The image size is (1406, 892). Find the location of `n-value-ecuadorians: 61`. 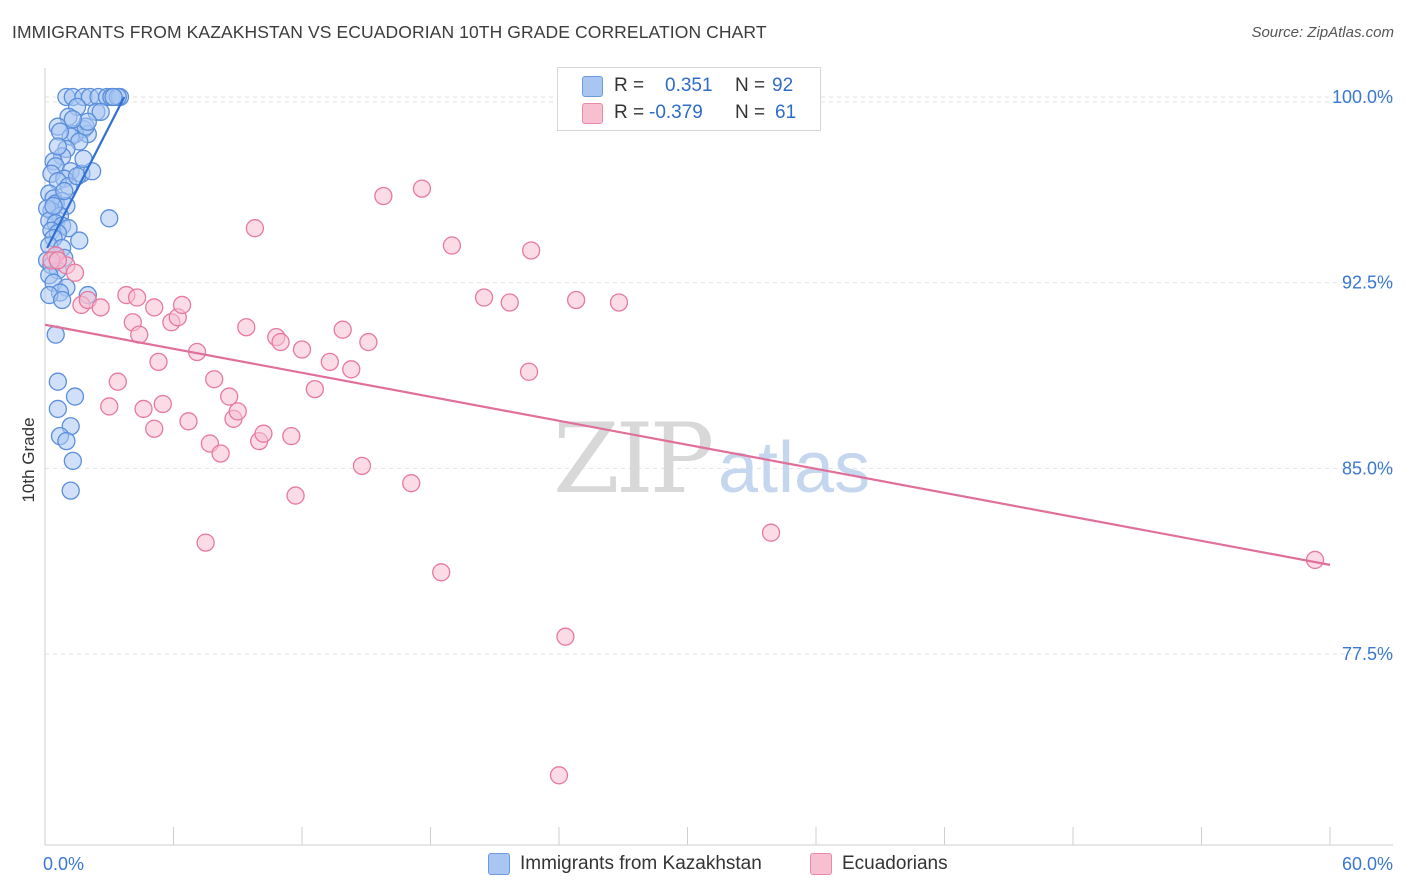

n-value-ecuadorians: 61 is located at coordinates (786, 112).